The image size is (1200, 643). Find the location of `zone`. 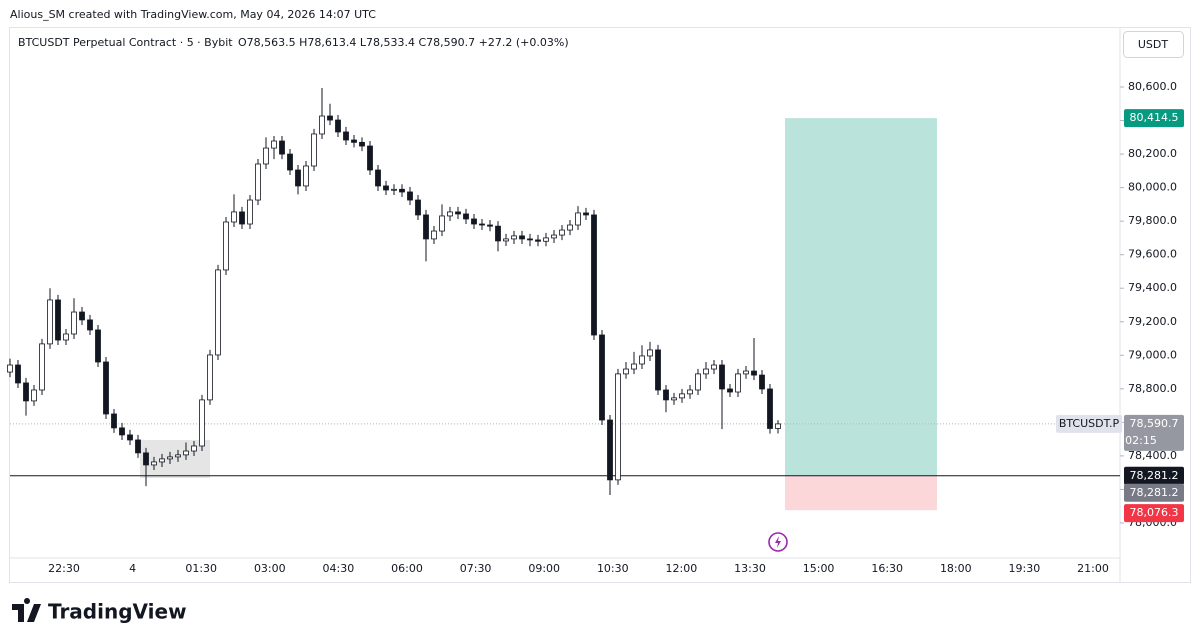

zone is located at coordinates (175, 459).